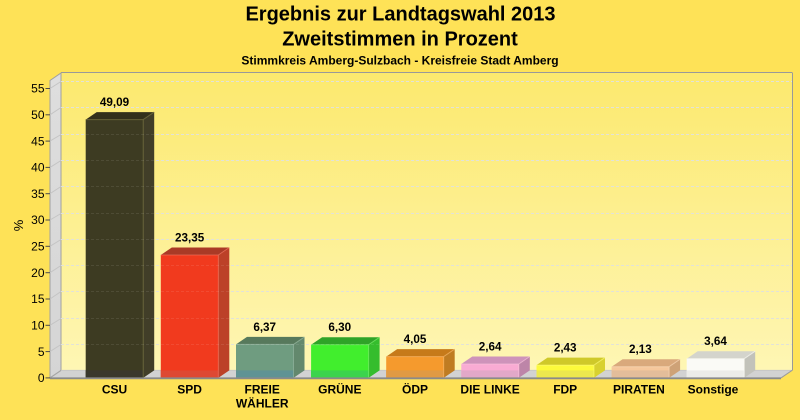 The image size is (800, 420). I want to click on svg-text: 10, so click(38, 326).